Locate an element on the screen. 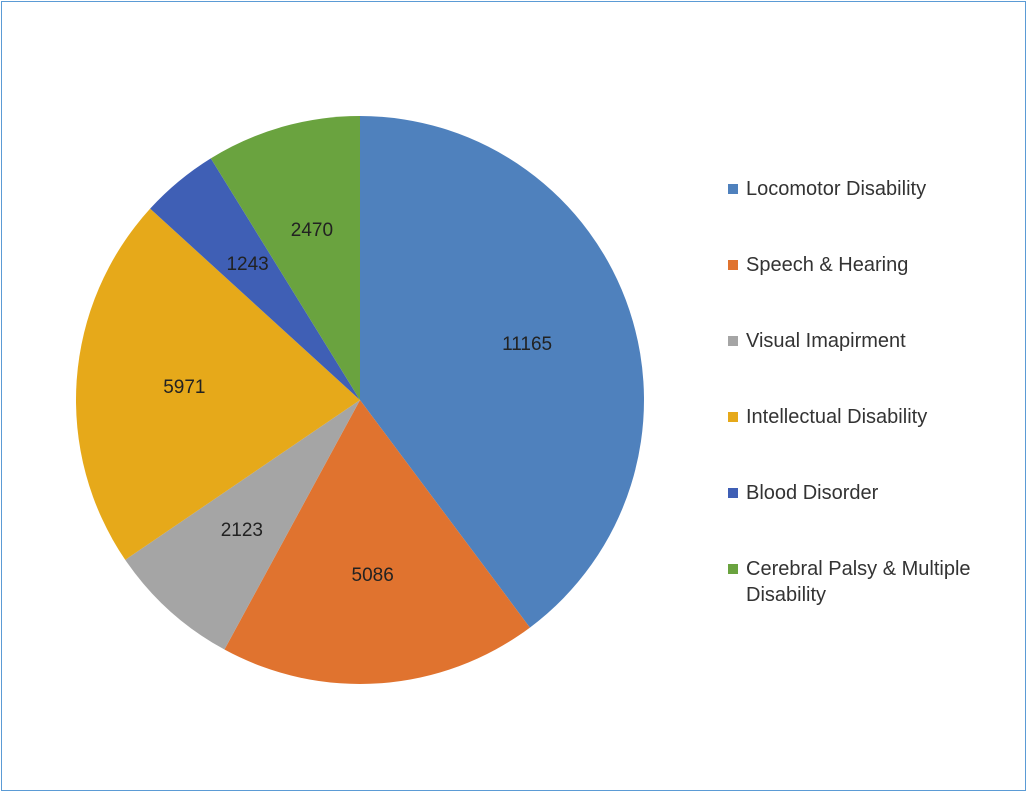  legend-label: Intellectual Disability is located at coordinates (837, 417).